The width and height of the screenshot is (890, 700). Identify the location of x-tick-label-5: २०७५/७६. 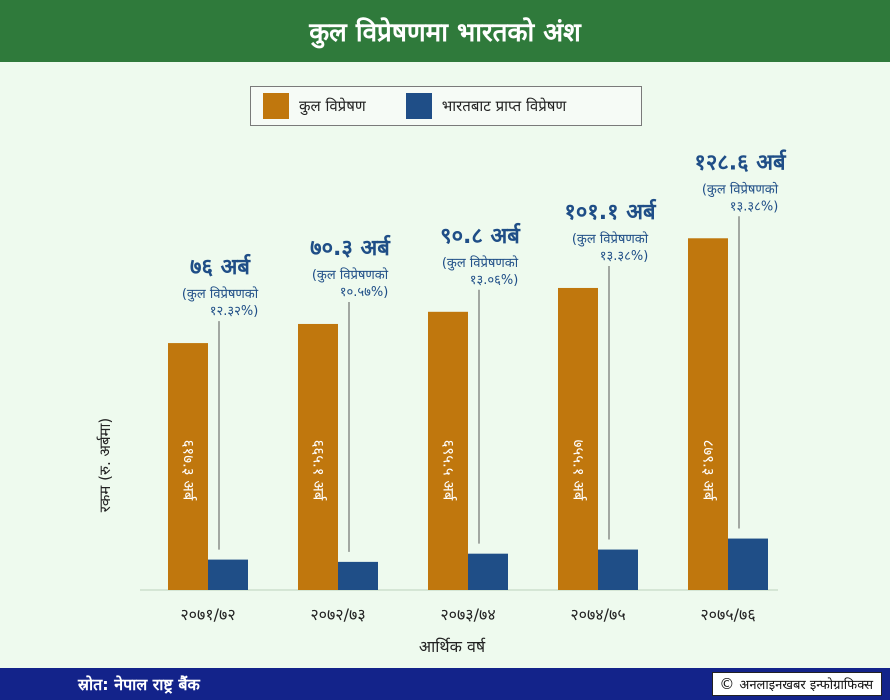
(727, 614).